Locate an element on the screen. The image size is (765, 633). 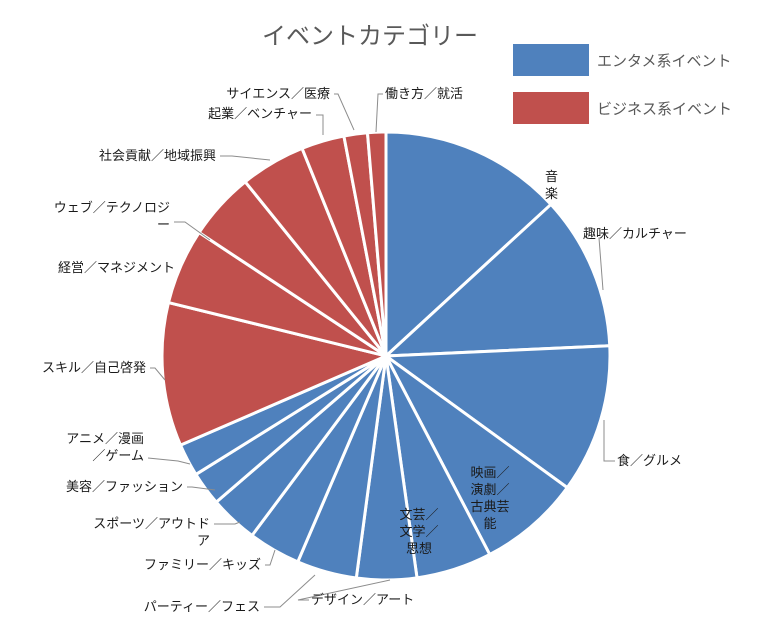
slice-12-label: スキル／自己啓発 is located at coordinates (94, 368).